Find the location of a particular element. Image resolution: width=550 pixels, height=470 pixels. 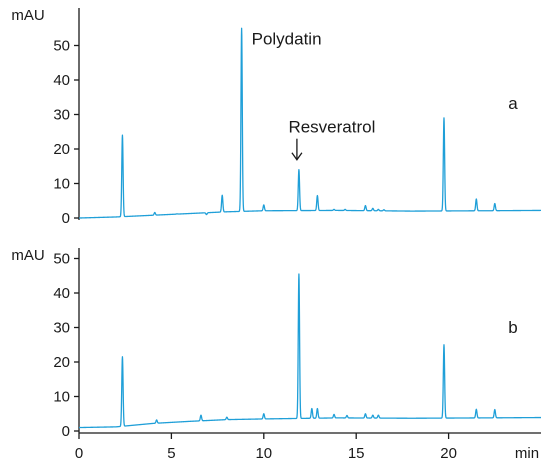

x-tick-label: 0 is located at coordinates (79, 453).